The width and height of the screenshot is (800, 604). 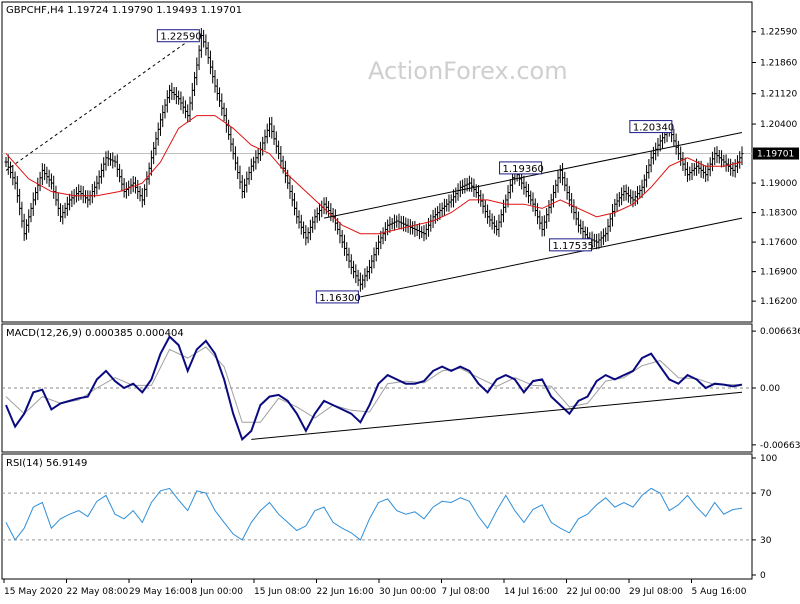 What do you see at coordinates (778, 33) in the screenshot?
I see `main-ytick-label: 1.22590` at bounding box center [778, 33].